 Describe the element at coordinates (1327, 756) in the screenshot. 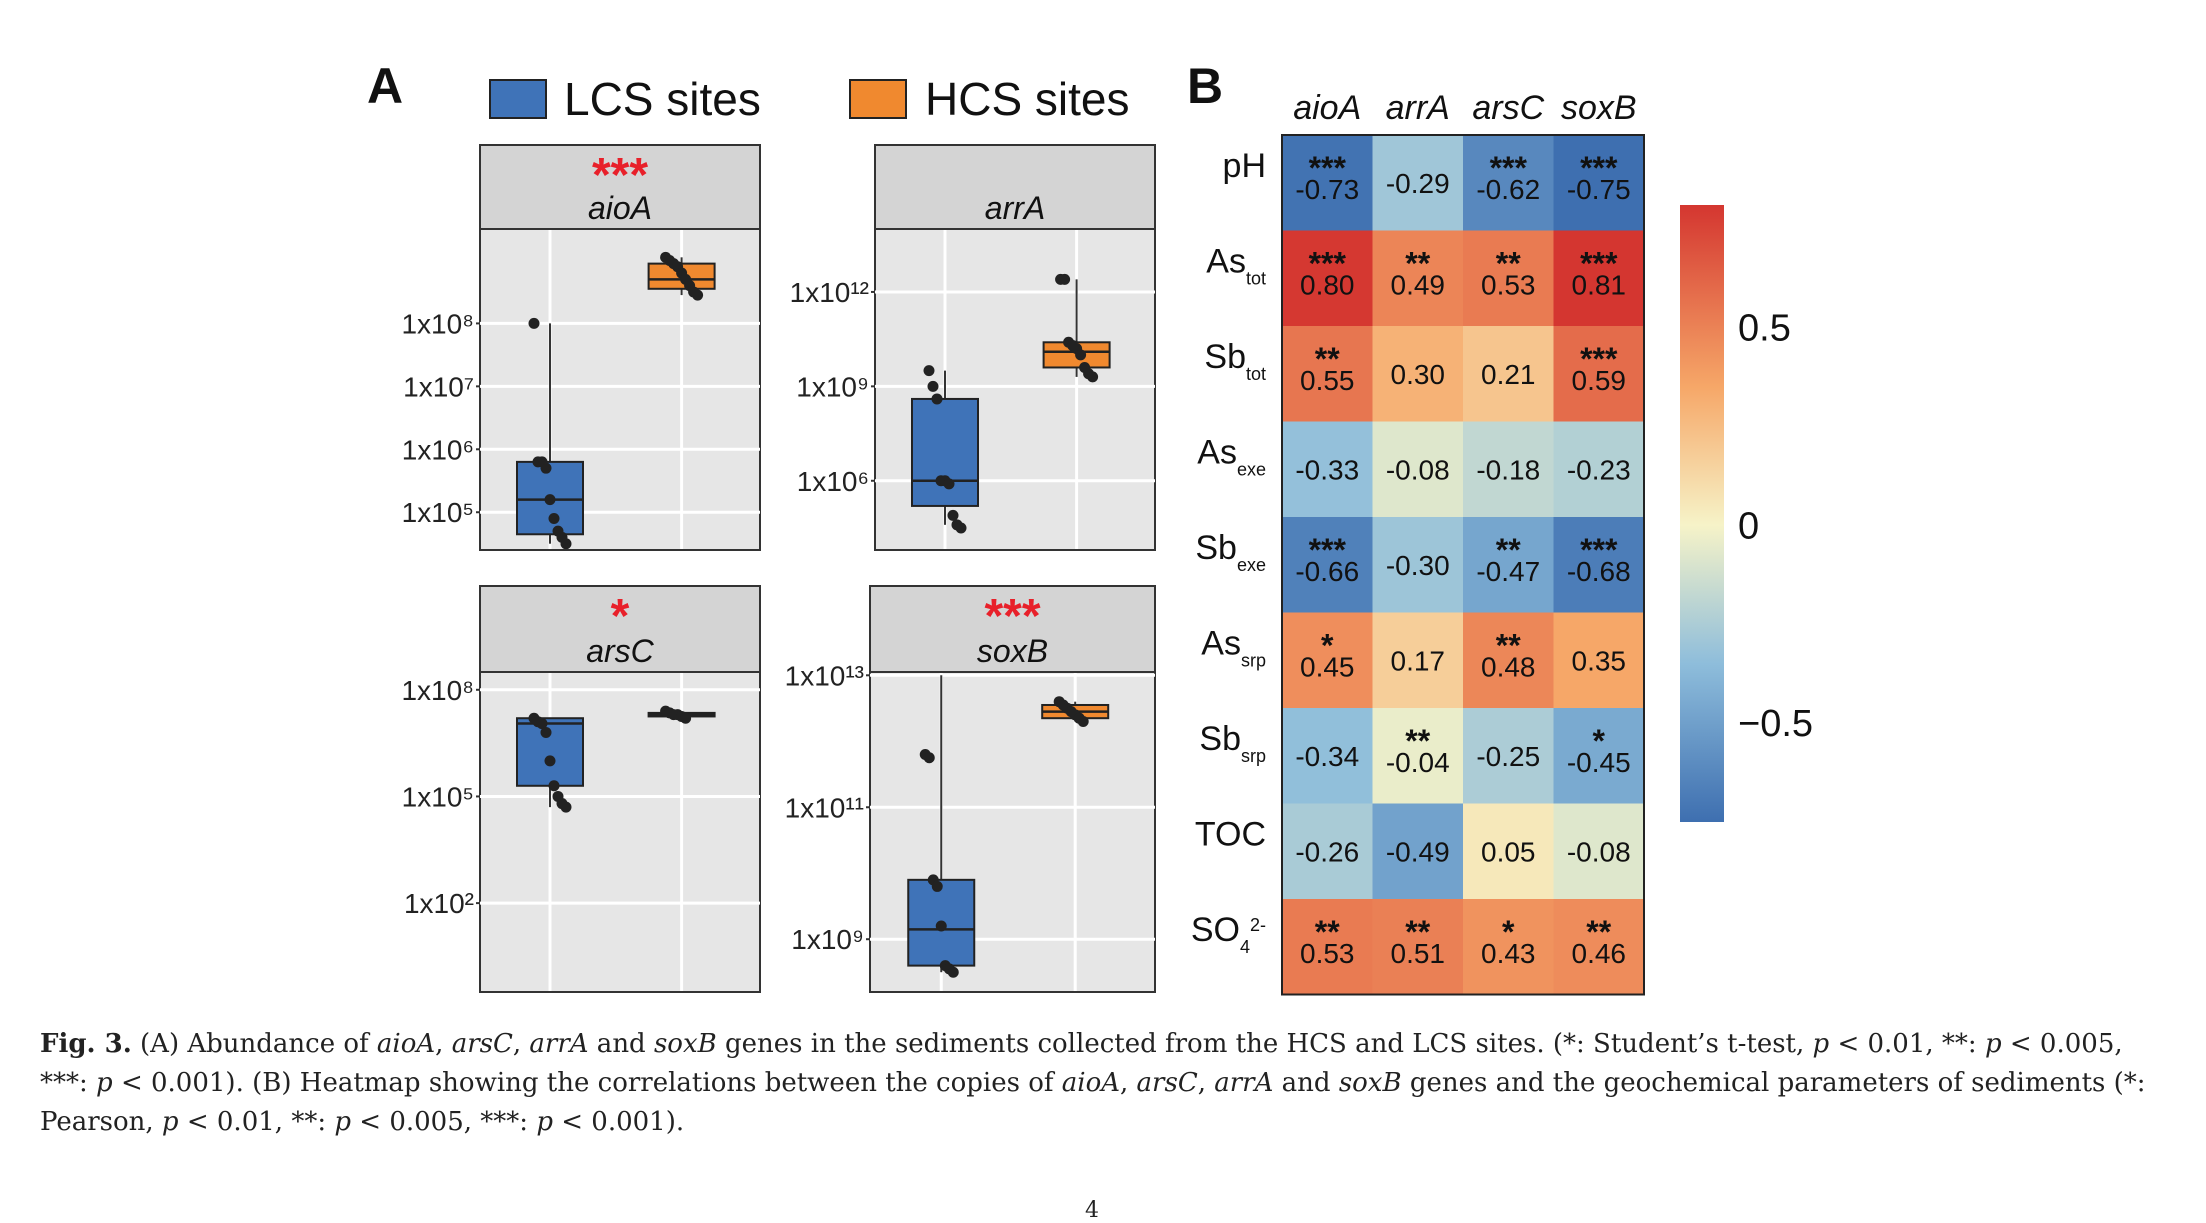

I see `heatmap-cell: -0.34` at that location.